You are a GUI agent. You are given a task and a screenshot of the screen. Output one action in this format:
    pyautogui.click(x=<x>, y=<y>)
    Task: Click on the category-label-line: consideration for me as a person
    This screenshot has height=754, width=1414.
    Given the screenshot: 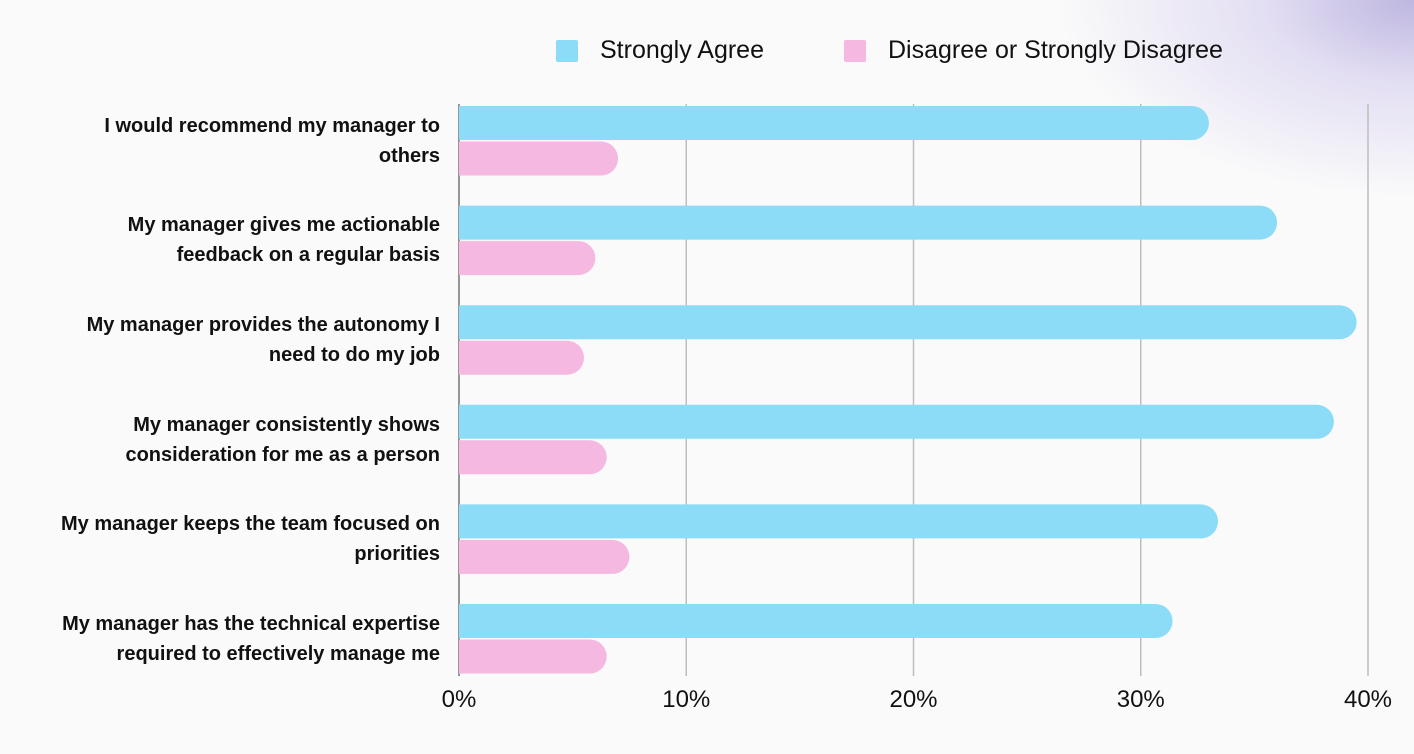 What is the action you would take?
    pyautogui.click(x=282, y=454)
    